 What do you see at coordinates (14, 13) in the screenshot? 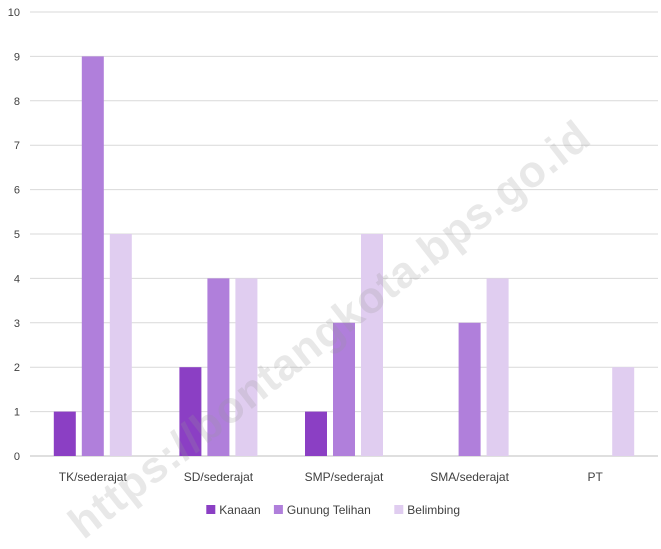
I see `y-tick-label: 10` at bounding box center [14, 13].